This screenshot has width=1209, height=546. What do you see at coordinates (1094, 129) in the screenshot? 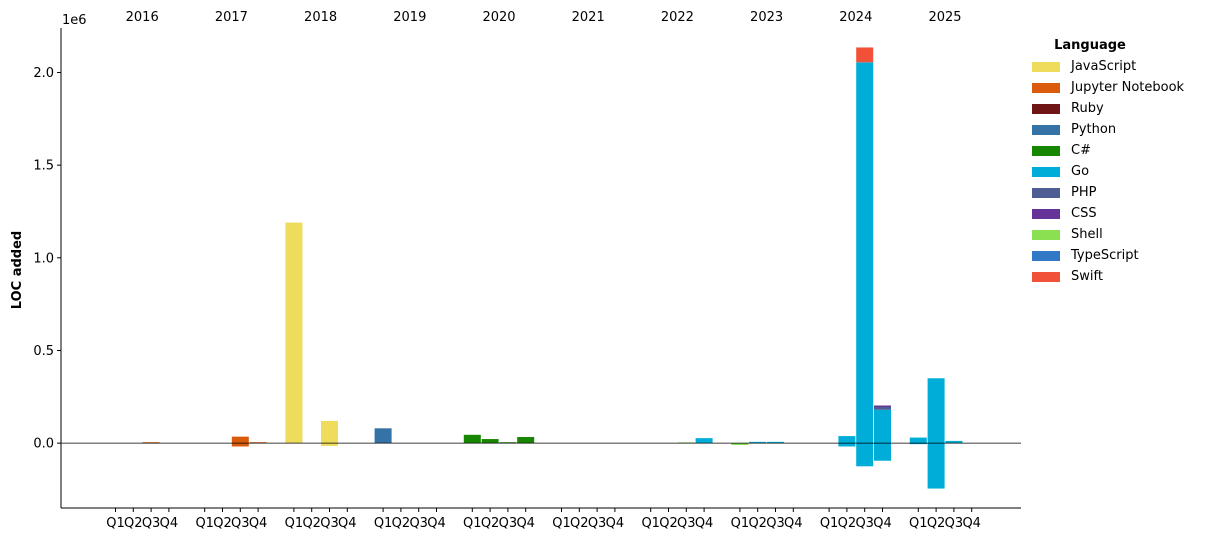
I see `legend-label: Python` at bounding box center [1094, 129].